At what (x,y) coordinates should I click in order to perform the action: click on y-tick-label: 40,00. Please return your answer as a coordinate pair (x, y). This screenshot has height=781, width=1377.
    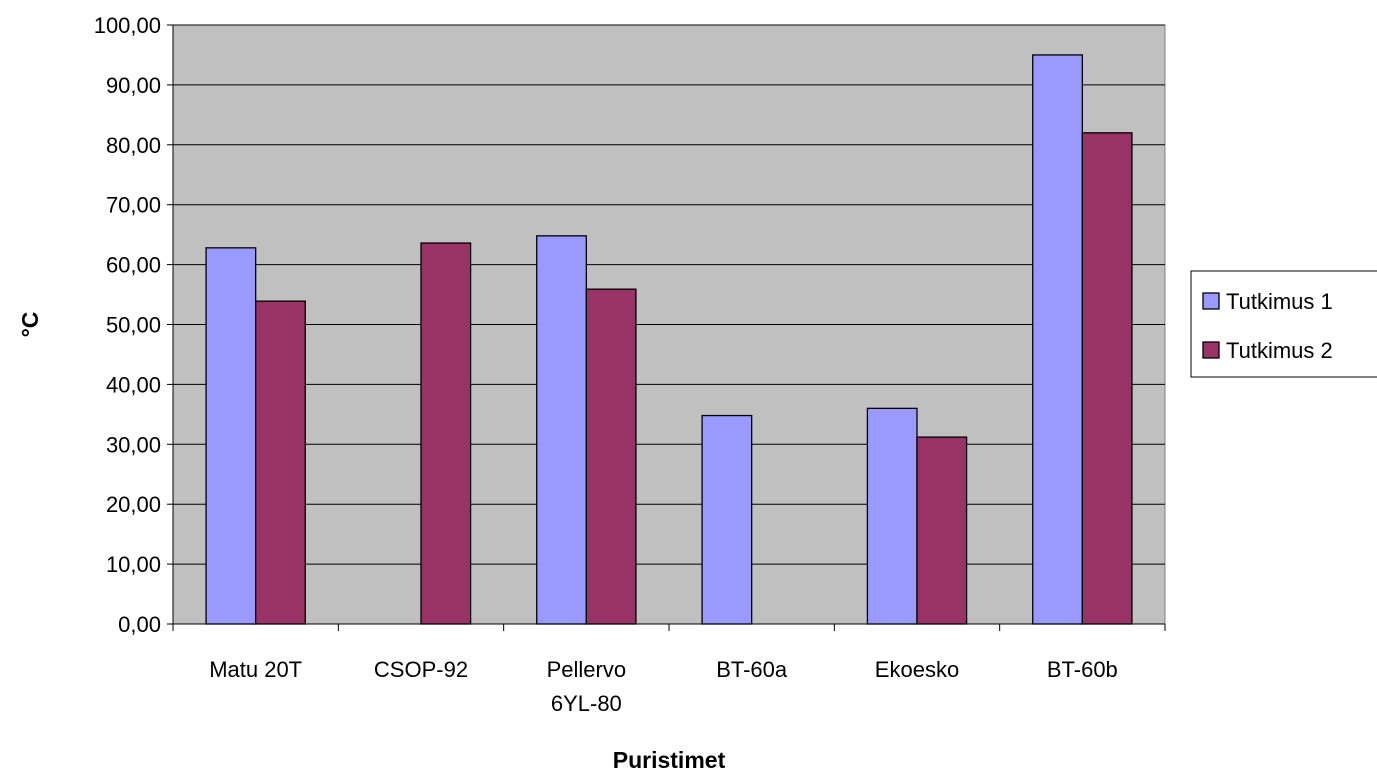
    Looking at the image, I should click on (133, 384).